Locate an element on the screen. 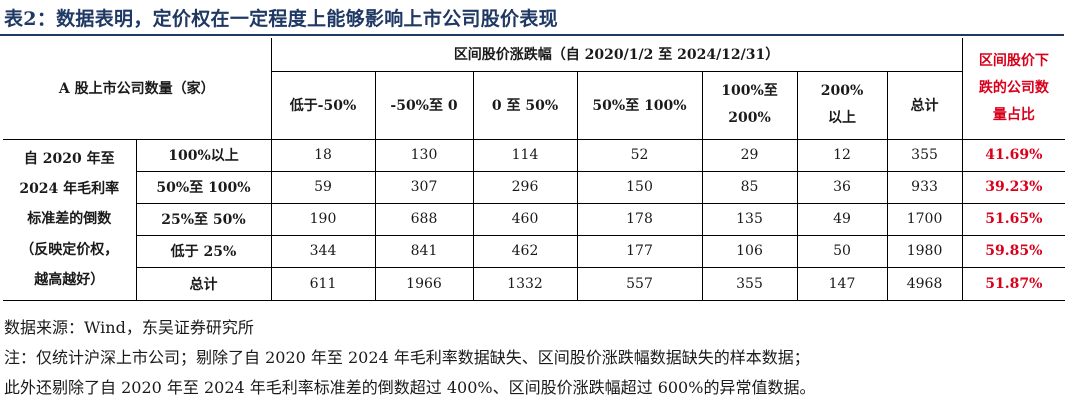  table-cell: 462 is located at coordinates (525, 251).